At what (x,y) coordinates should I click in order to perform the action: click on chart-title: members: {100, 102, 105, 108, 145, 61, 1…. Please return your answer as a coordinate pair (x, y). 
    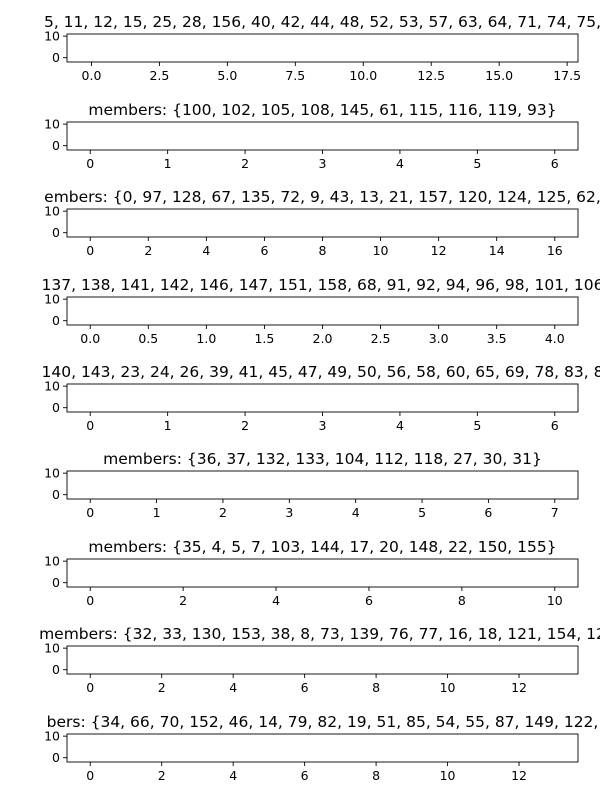
    Looking at the image, I should click on (322, 110).